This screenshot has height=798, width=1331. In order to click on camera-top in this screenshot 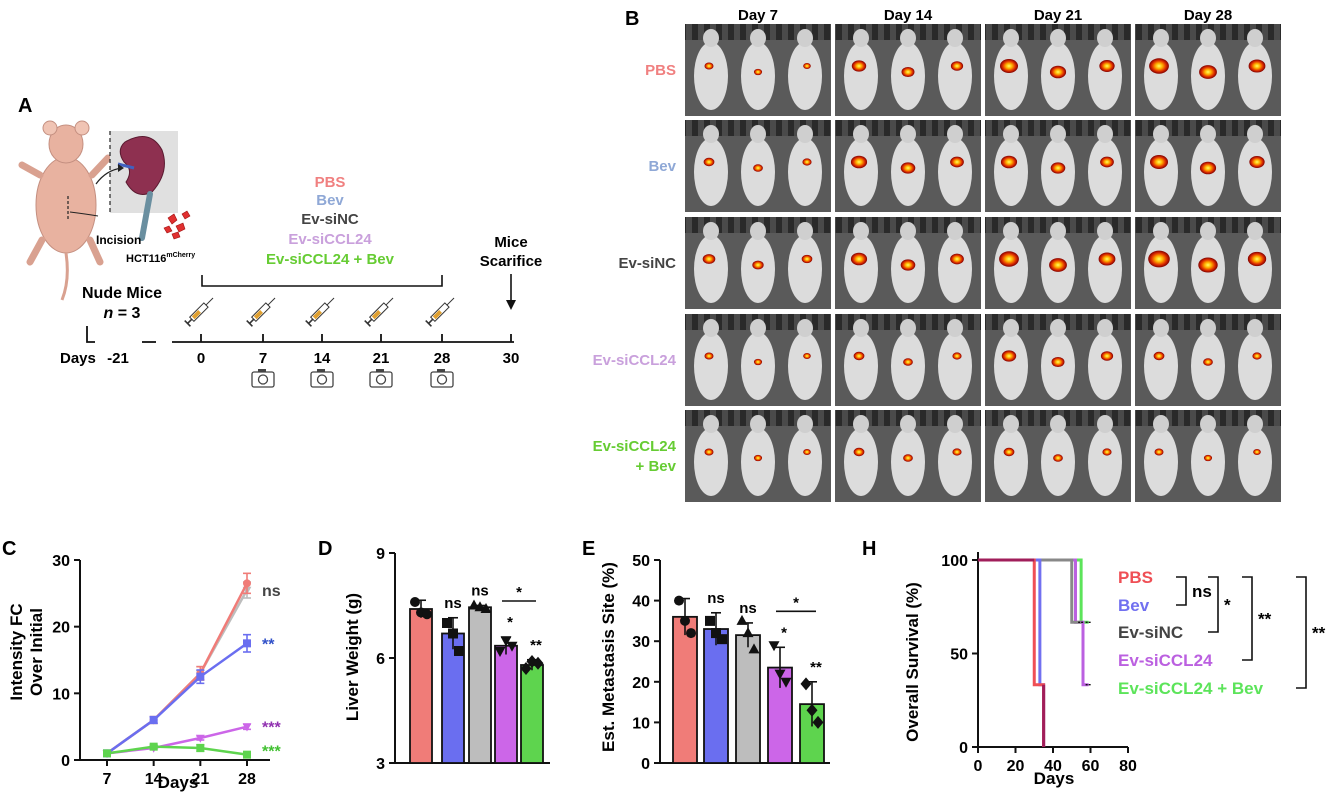, I will do `click(380, 370)`.